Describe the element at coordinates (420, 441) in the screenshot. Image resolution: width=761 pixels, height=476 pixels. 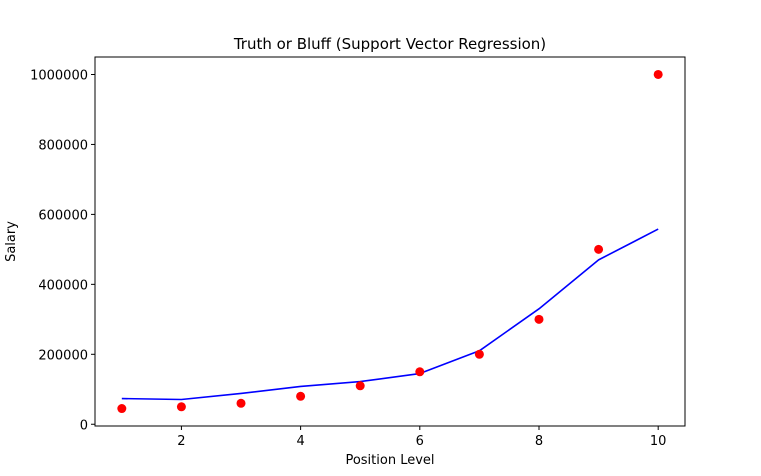
I see `x-tick-label: 6` at that location.